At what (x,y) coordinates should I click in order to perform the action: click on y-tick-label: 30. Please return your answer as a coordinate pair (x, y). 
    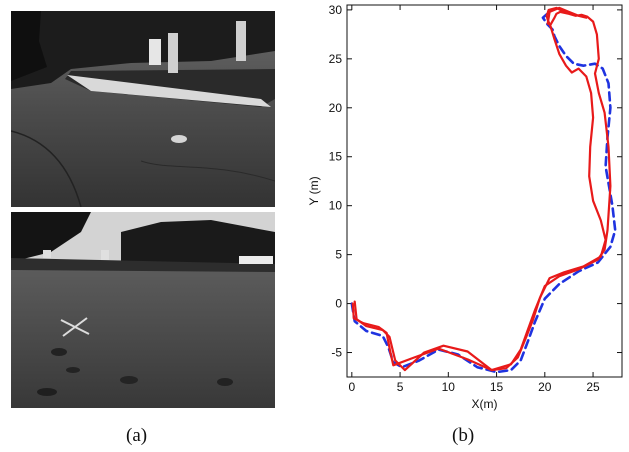
    Looking at the image, I should click on (336, 10).